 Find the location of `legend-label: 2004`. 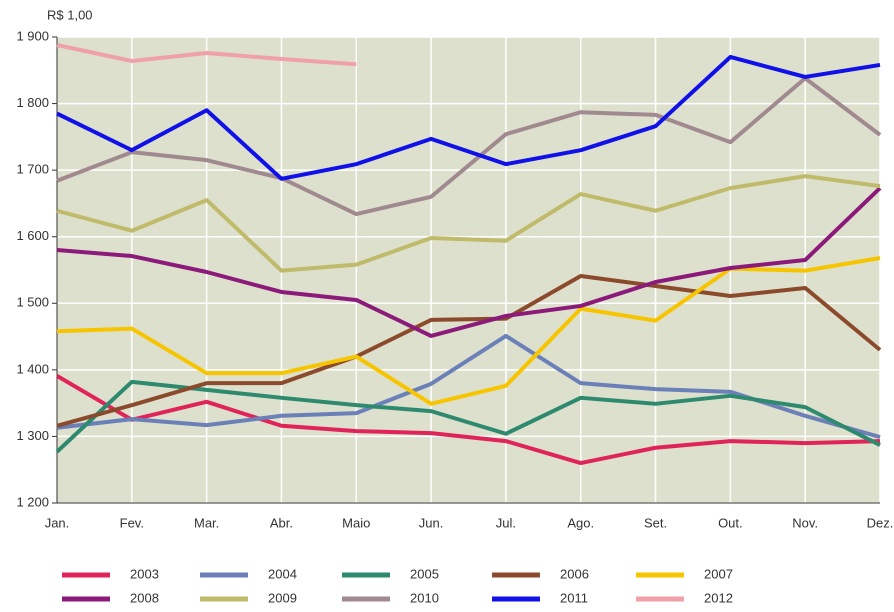

legend-label: 2004 is located at coordinates (282, 573).